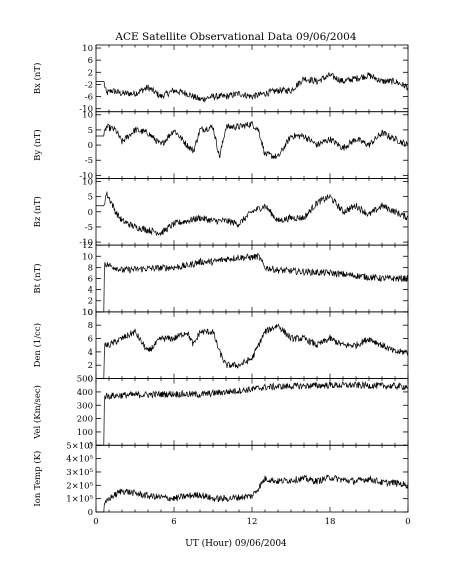  Describe the element at coordinates (37, 345) in the screenshot. I see `y-axis-label: Den (1/cc)` at that location.